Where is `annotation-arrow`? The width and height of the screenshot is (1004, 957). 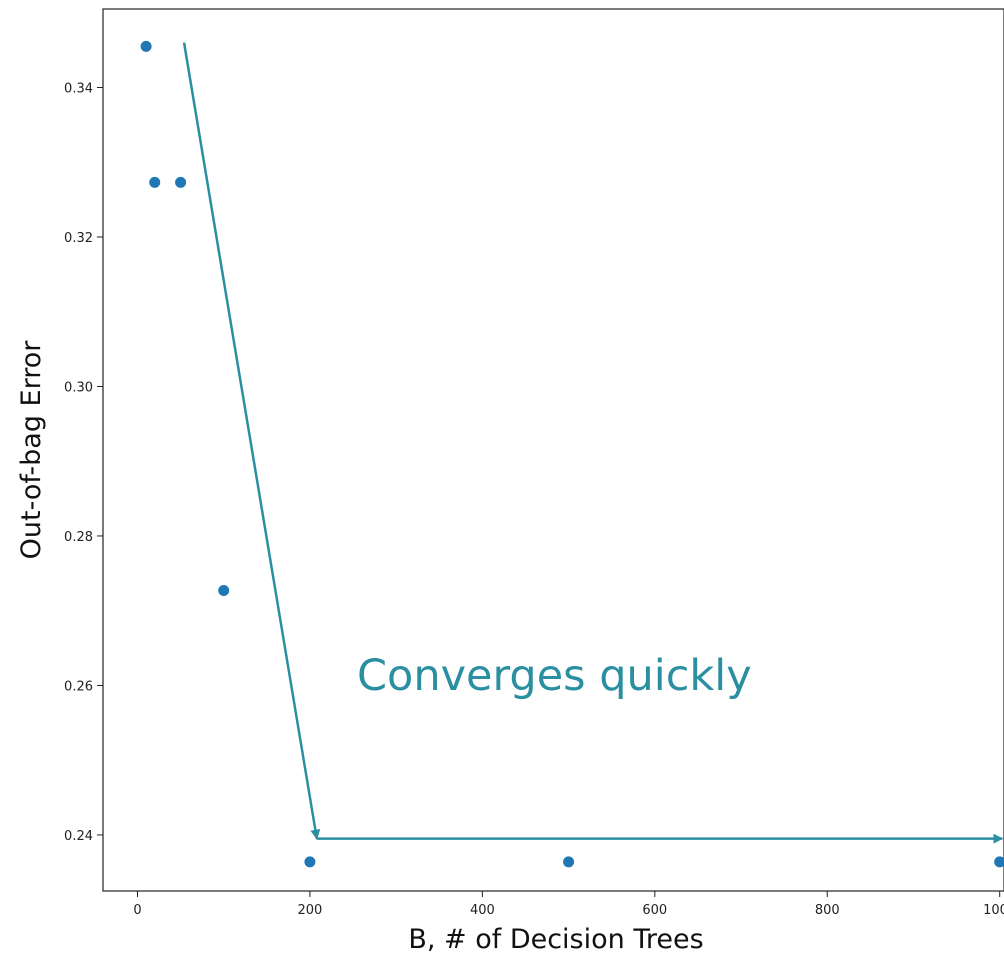 annotation-arrow is located at coordinates (251, 441).